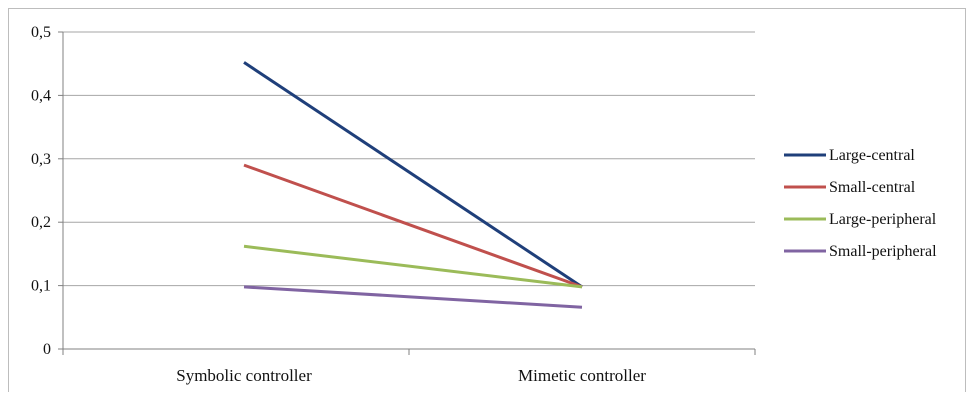  Describe the element at coordinates (41, 159) in the screenshot. I see `y-tick-label: 0,3` at that location.